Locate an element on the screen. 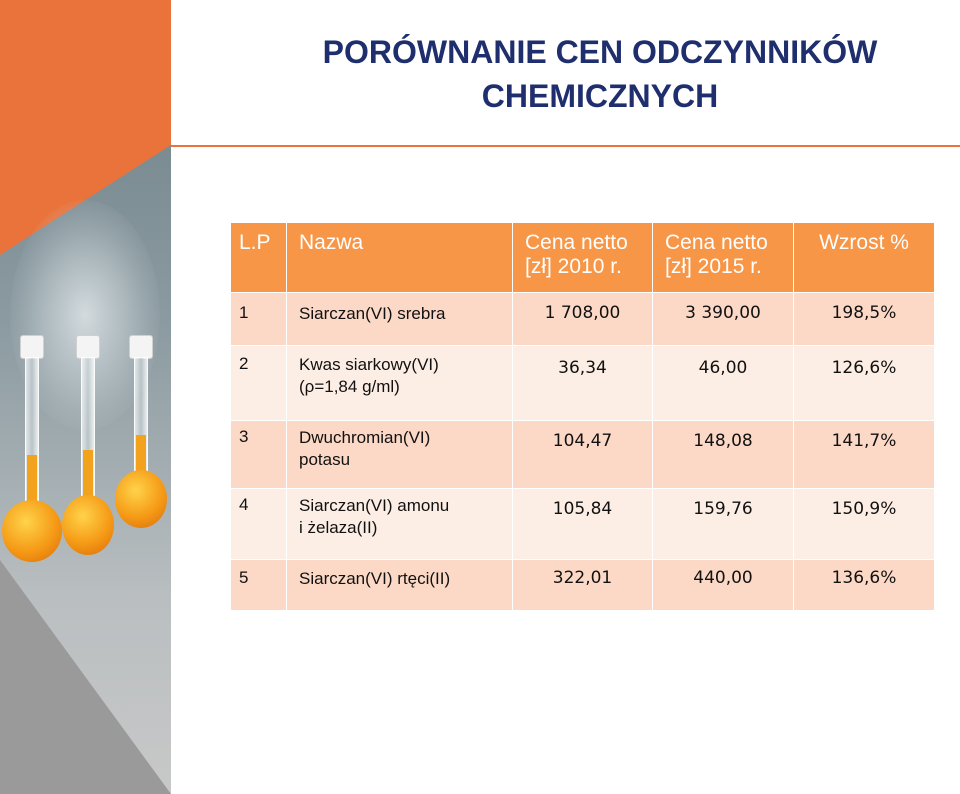 The height and width of the screenshot is (794, 960). name-line: (ρ=1,84 g/ml) is located at coordinates (349, 386).